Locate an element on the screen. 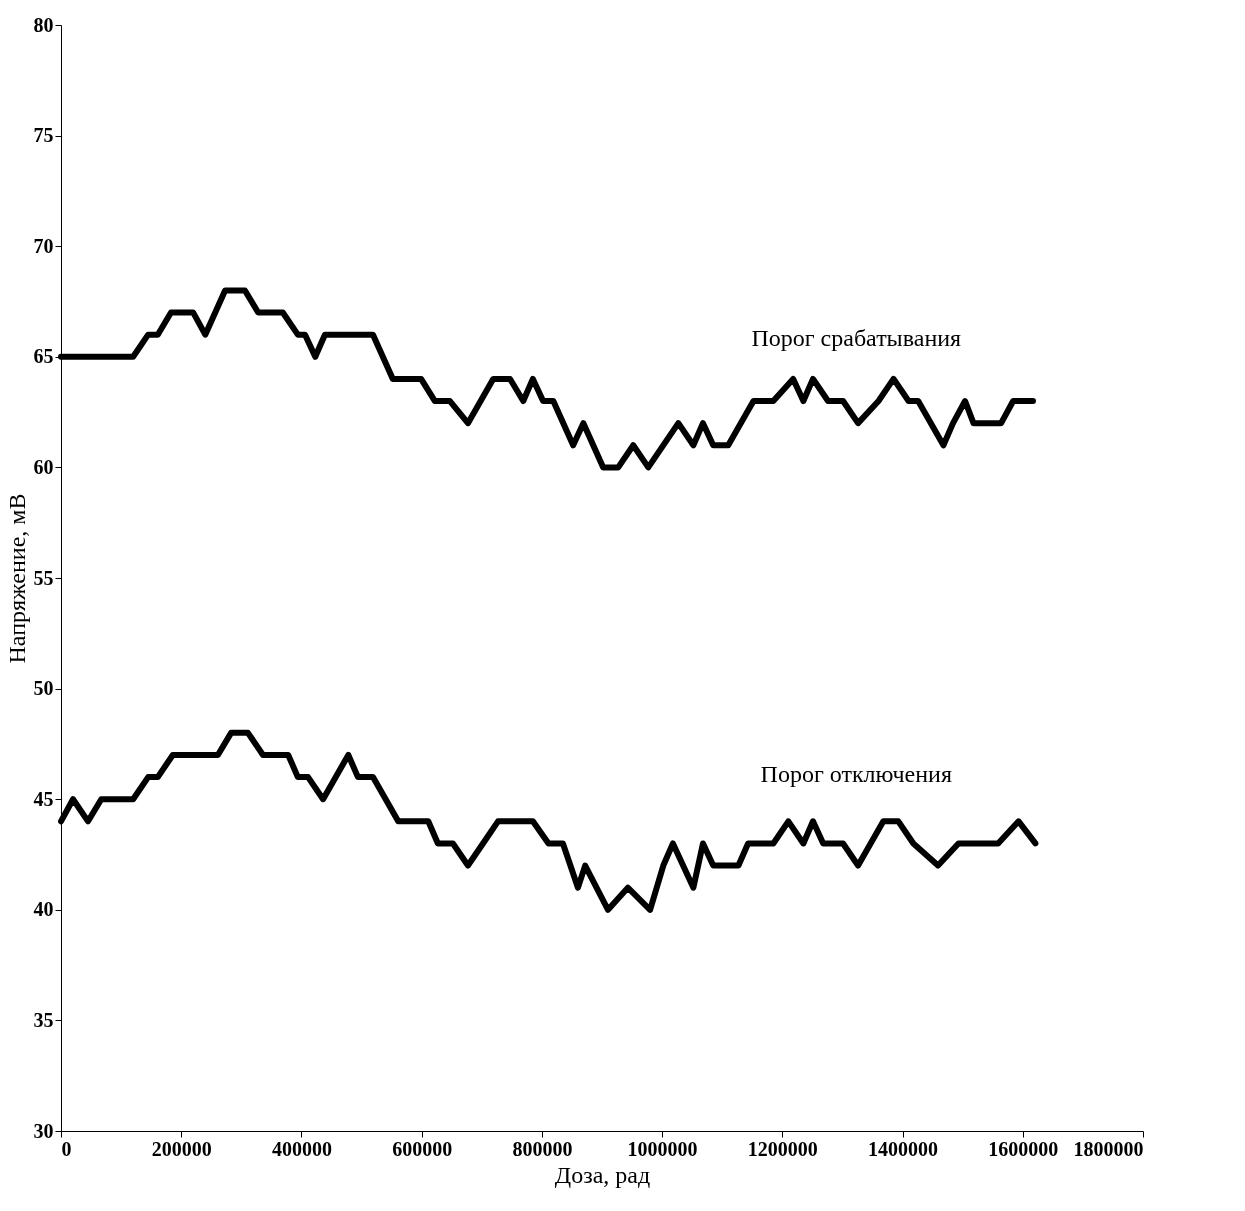 The height and width of the screenshot is (1211, 1245). x-axis-title: Доза, рад is located at coordinates (602, 1174).